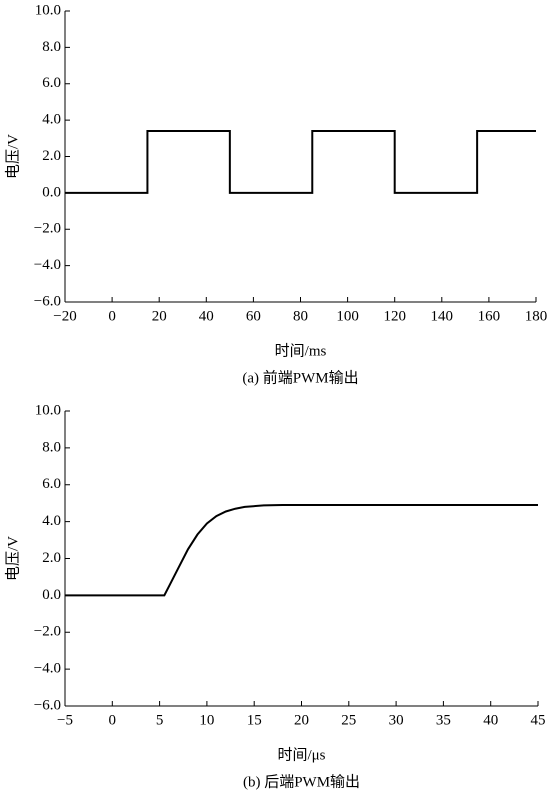  What do you see at coordinates (206, 720) in the screenshot?
I see `x-tick-label: 10` at bounding box center [206, 720].